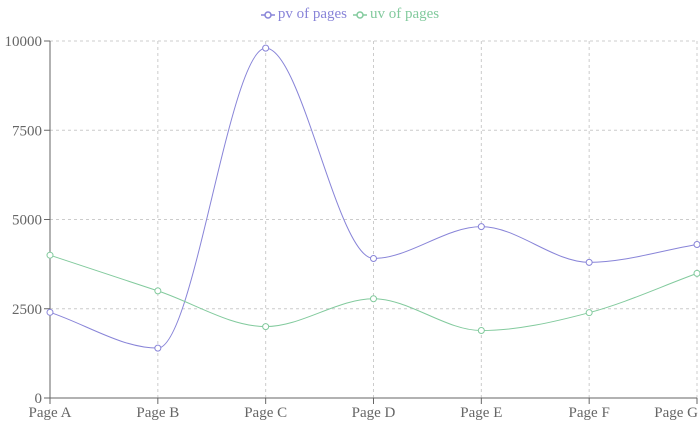 Image resolution: width=700 pixels, height=437 pixels. I want to click on legend-label: pv of pages, so click(312, 14).